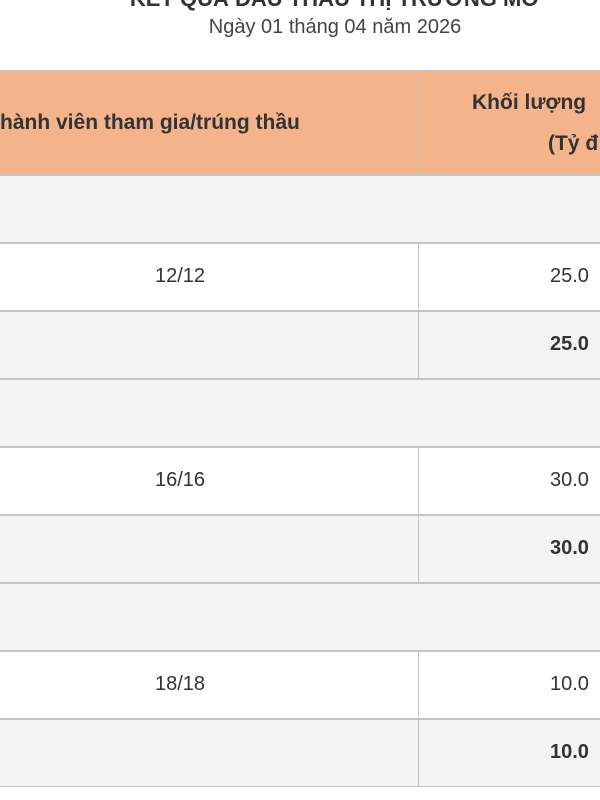  What do you see at coordinates (150, 122) in the screenshot?
I see `column-header: hành viên tham gia/trúng thầu` at bounding box center [150, 122].